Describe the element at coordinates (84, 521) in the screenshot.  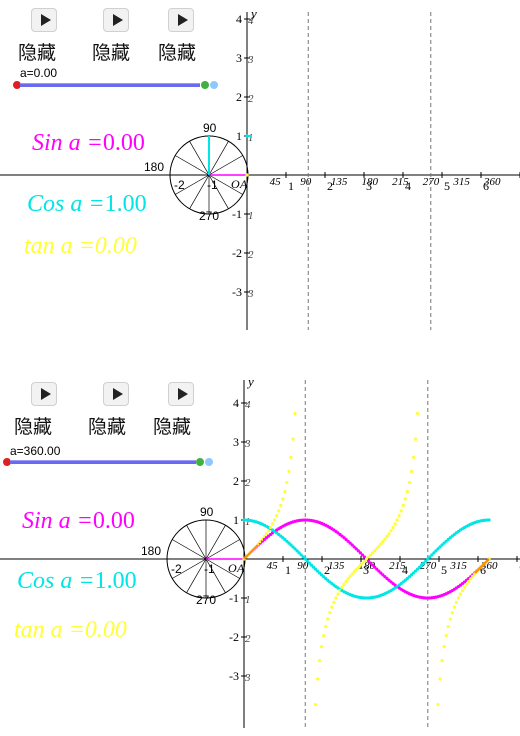
I see `sin-eq: =` at that location.